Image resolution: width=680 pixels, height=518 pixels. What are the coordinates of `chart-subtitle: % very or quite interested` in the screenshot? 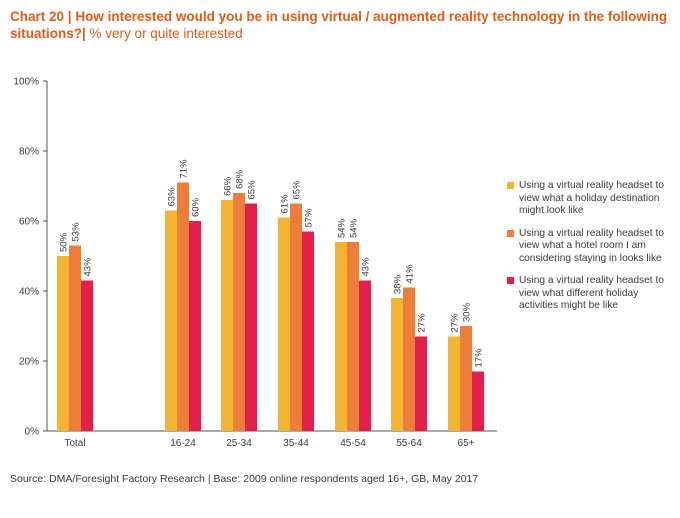 It's located at (166, 33).